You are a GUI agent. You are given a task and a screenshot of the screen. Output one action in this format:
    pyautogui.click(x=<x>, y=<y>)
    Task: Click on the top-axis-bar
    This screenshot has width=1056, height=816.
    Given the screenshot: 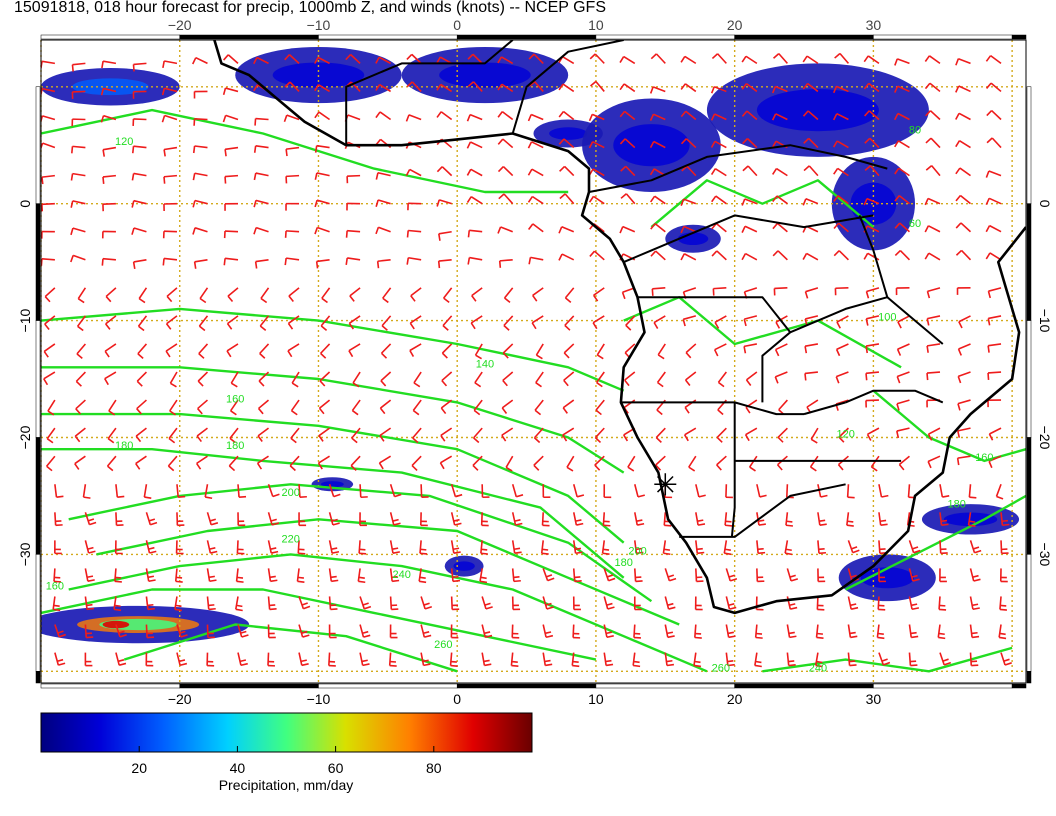 What is the action you would take?
    pyautogui.click(x=665, y=37)
    